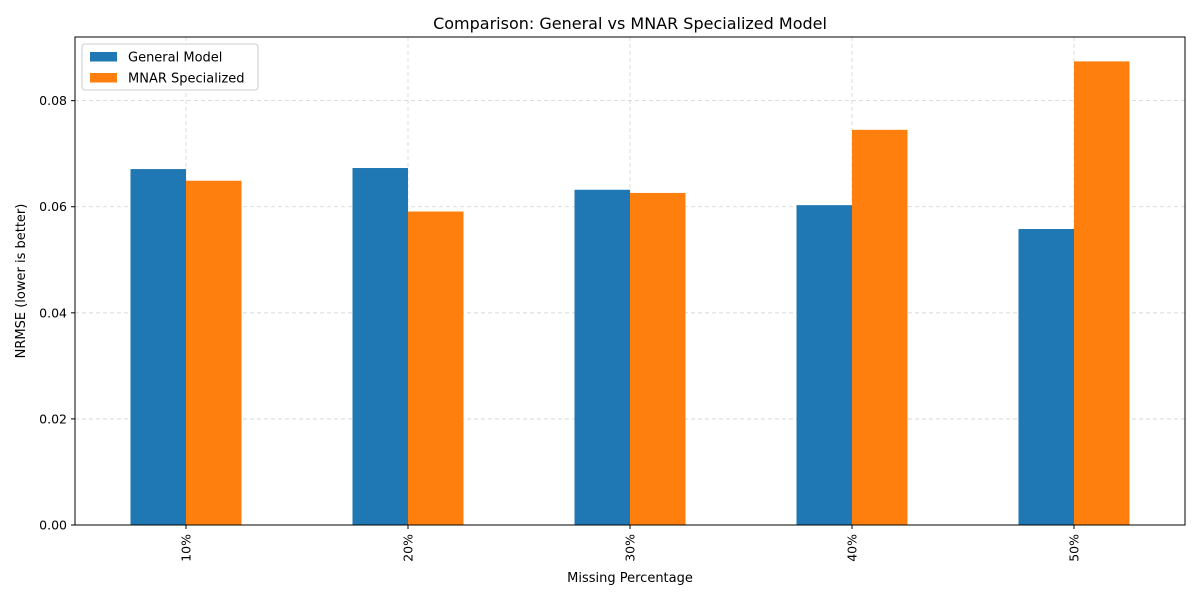 This screenshot has width=1200, height=605. Describe the element at coordinates (21, 281) in the screenshot. I see `y-axis-label: NRMSE (lower is better)` at that location.